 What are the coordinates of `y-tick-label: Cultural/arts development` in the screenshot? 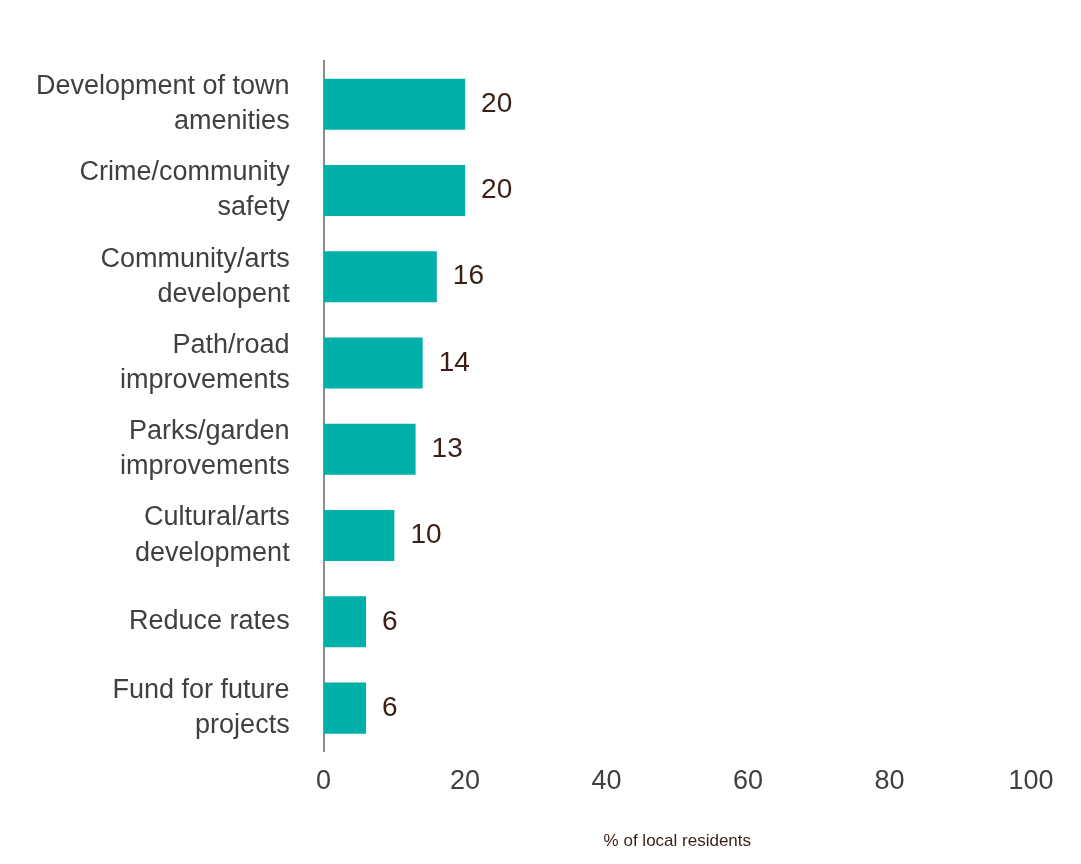 It's located at (213, 534).